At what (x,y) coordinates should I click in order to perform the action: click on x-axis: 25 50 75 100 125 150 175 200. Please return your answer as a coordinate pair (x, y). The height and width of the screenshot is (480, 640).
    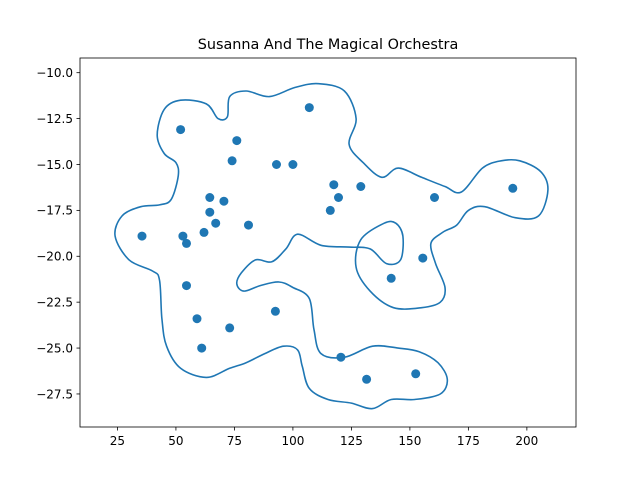
    Looking at the image, I should click on (324, 437).